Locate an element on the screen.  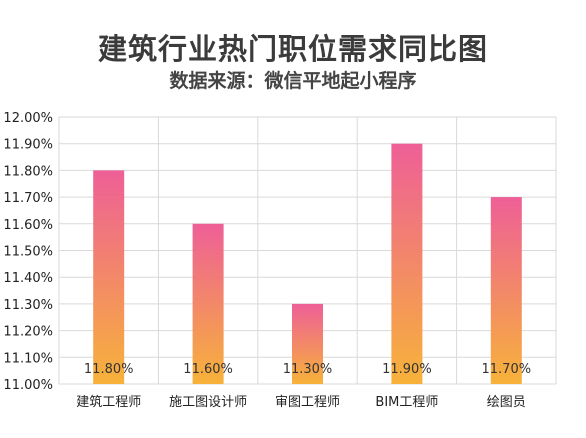
x-tick-label: BIM工程师 is located at coordinates (406, 402).